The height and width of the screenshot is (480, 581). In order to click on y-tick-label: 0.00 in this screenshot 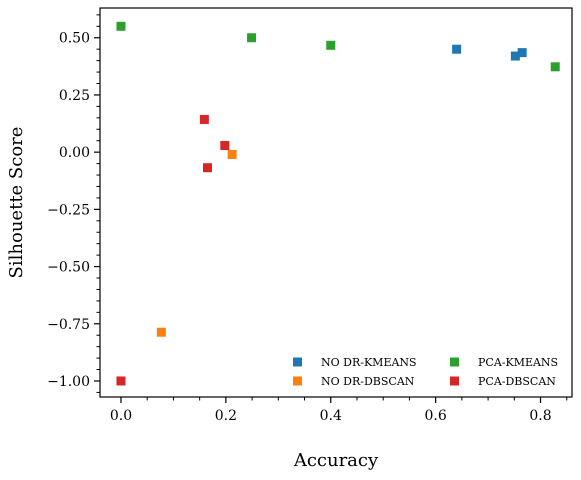, I will do `click(74, 153)`.